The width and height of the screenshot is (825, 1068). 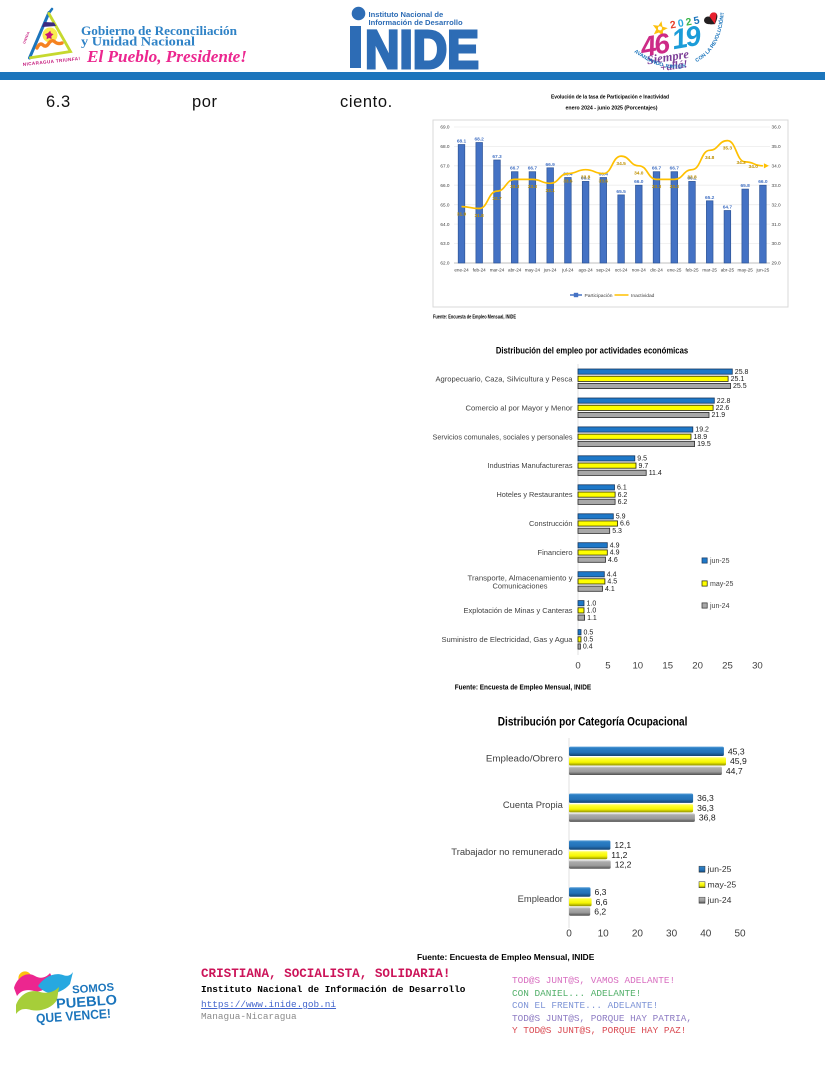 I want to click on svg-text: mar-25, so click(x=709, y=270).